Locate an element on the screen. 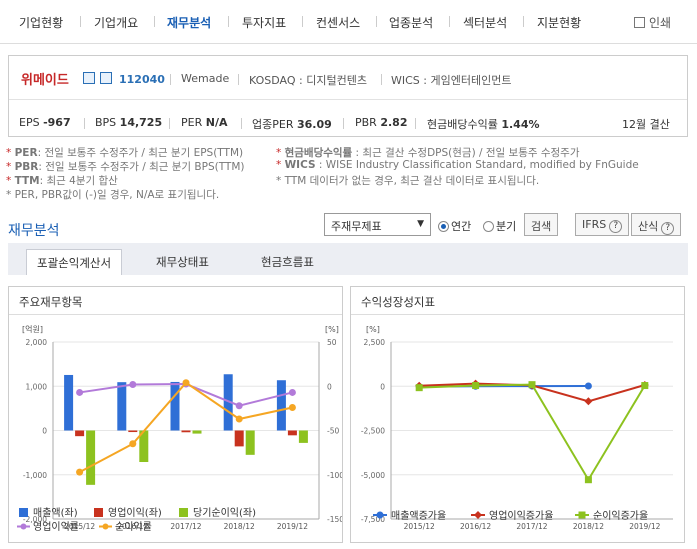 The width and height of the screenshot is (697, 549). nav-tab-consensus: 컨센서스 is located at coordinates (338, 23).